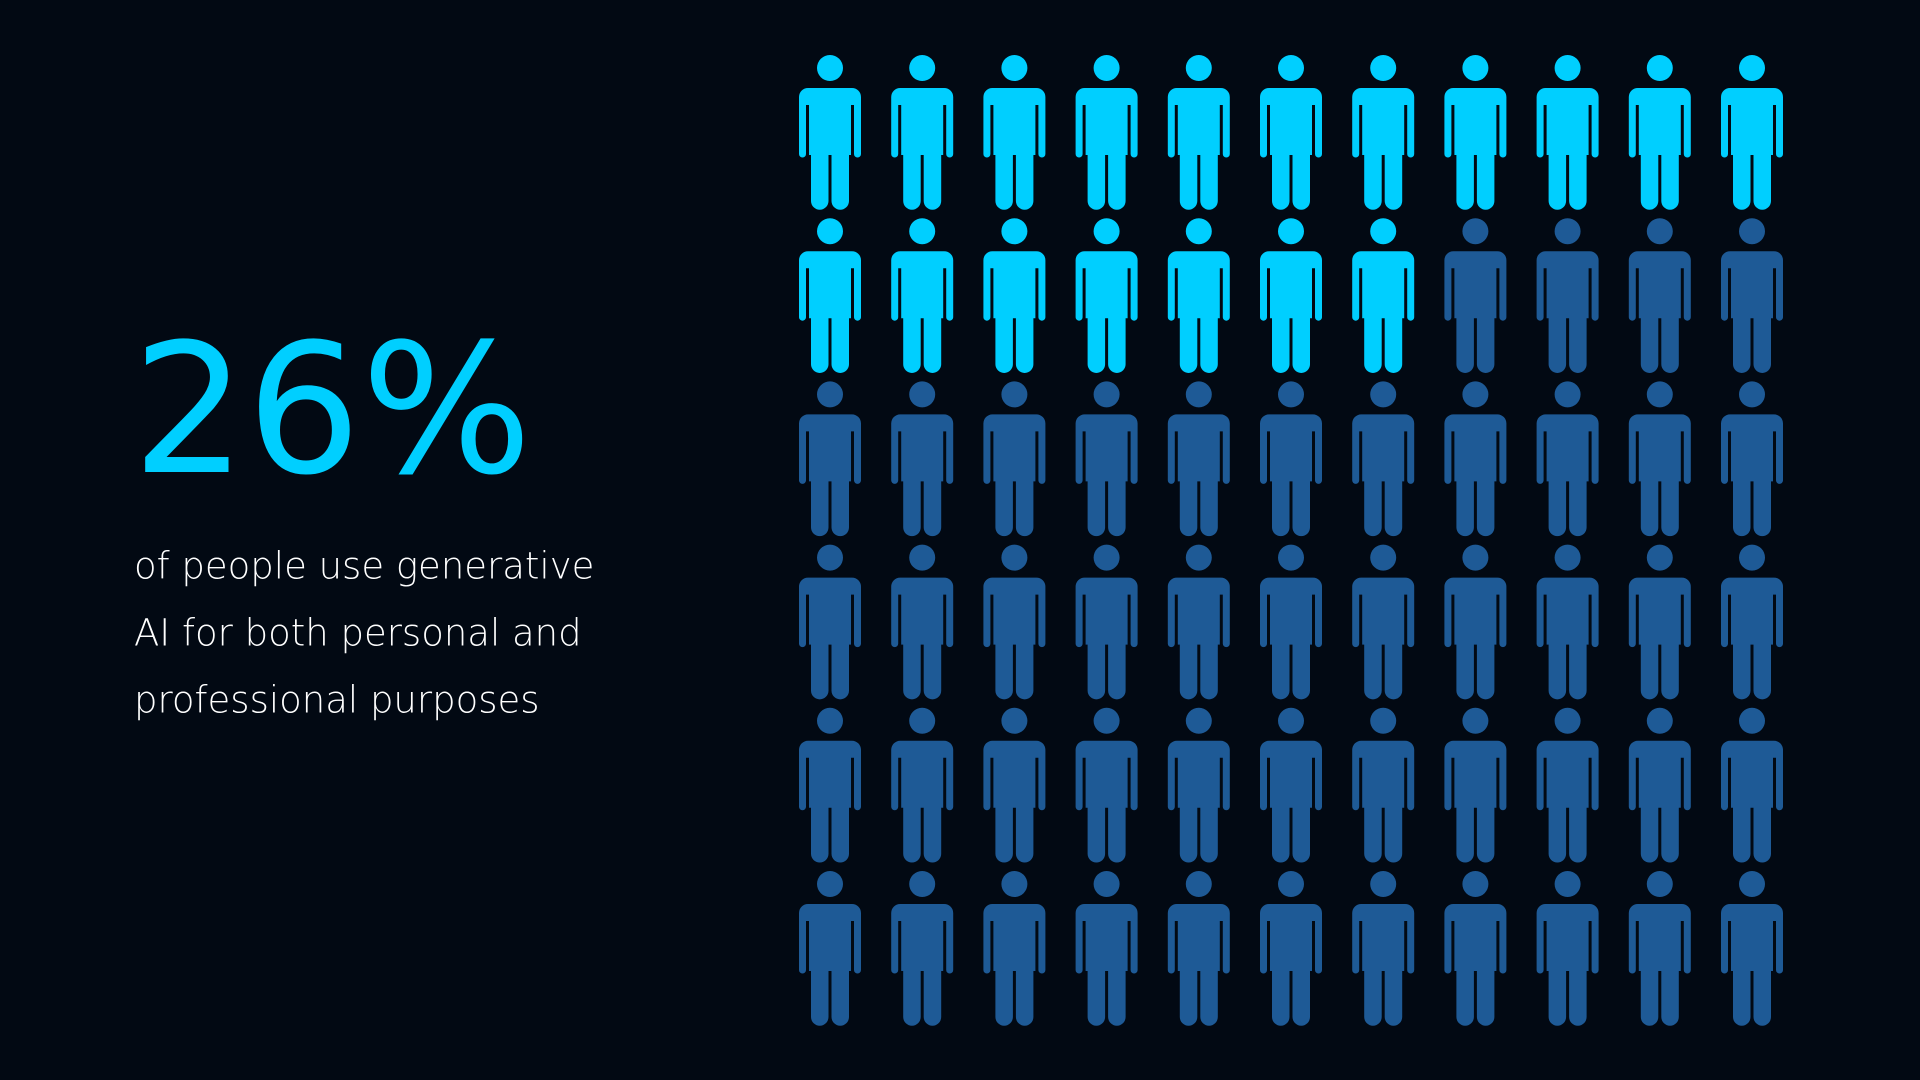 Image resolution: width=1920 pixels, height=1080 pixels. Describe the element at coordinates (364, 566) in the screenshot. I see `caption-line: of people use generative` at that location.